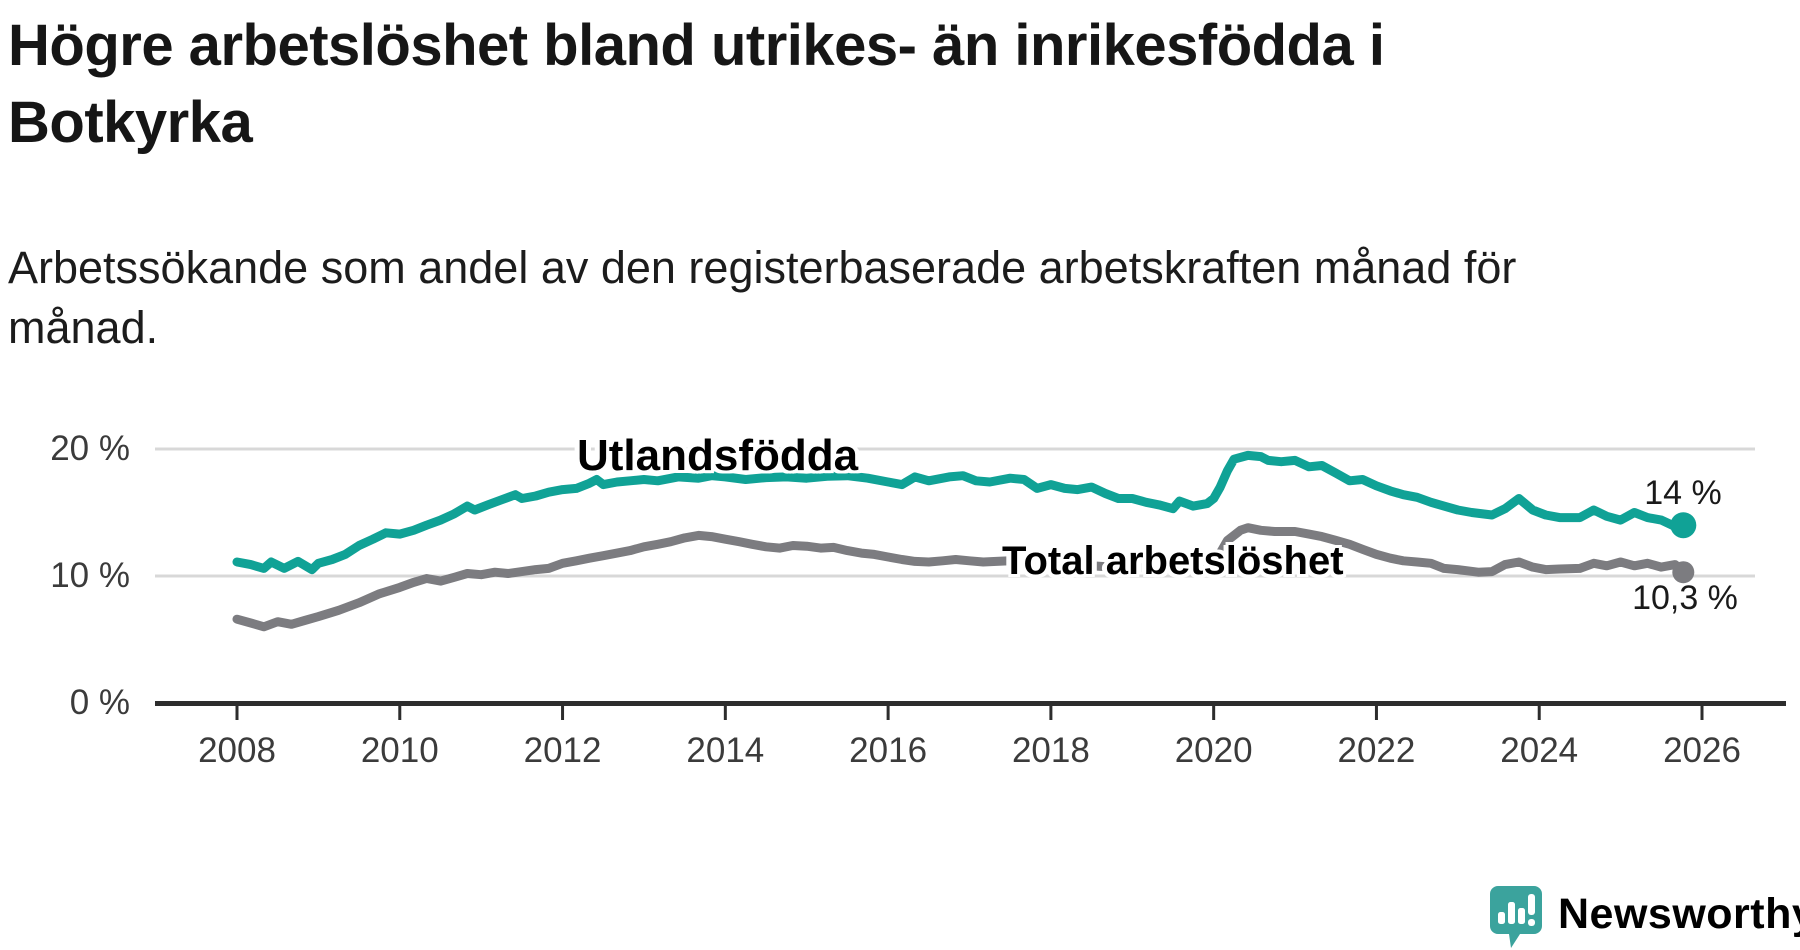 This screenshot has width=1800, height=950. I want to click on series-label-utlandsfodda: Utlandsfödda, so click(718, 455).